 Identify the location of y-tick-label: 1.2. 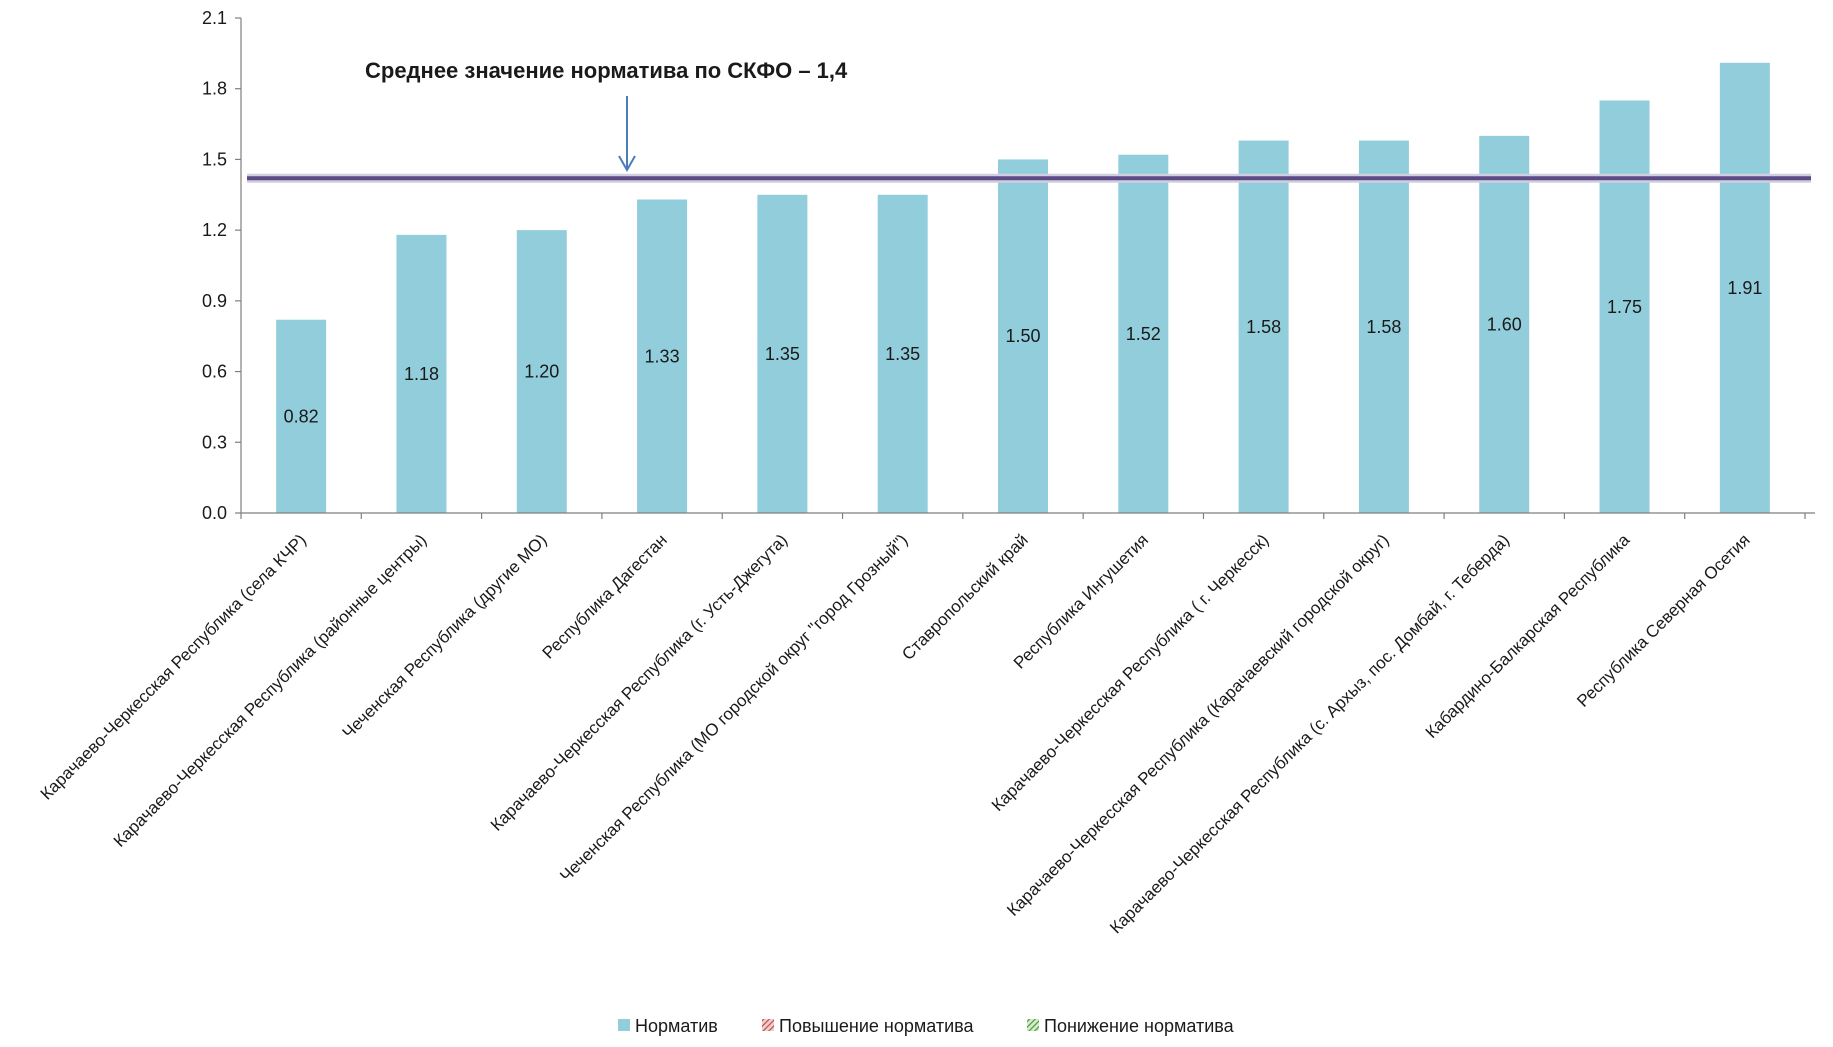
(214, 230).